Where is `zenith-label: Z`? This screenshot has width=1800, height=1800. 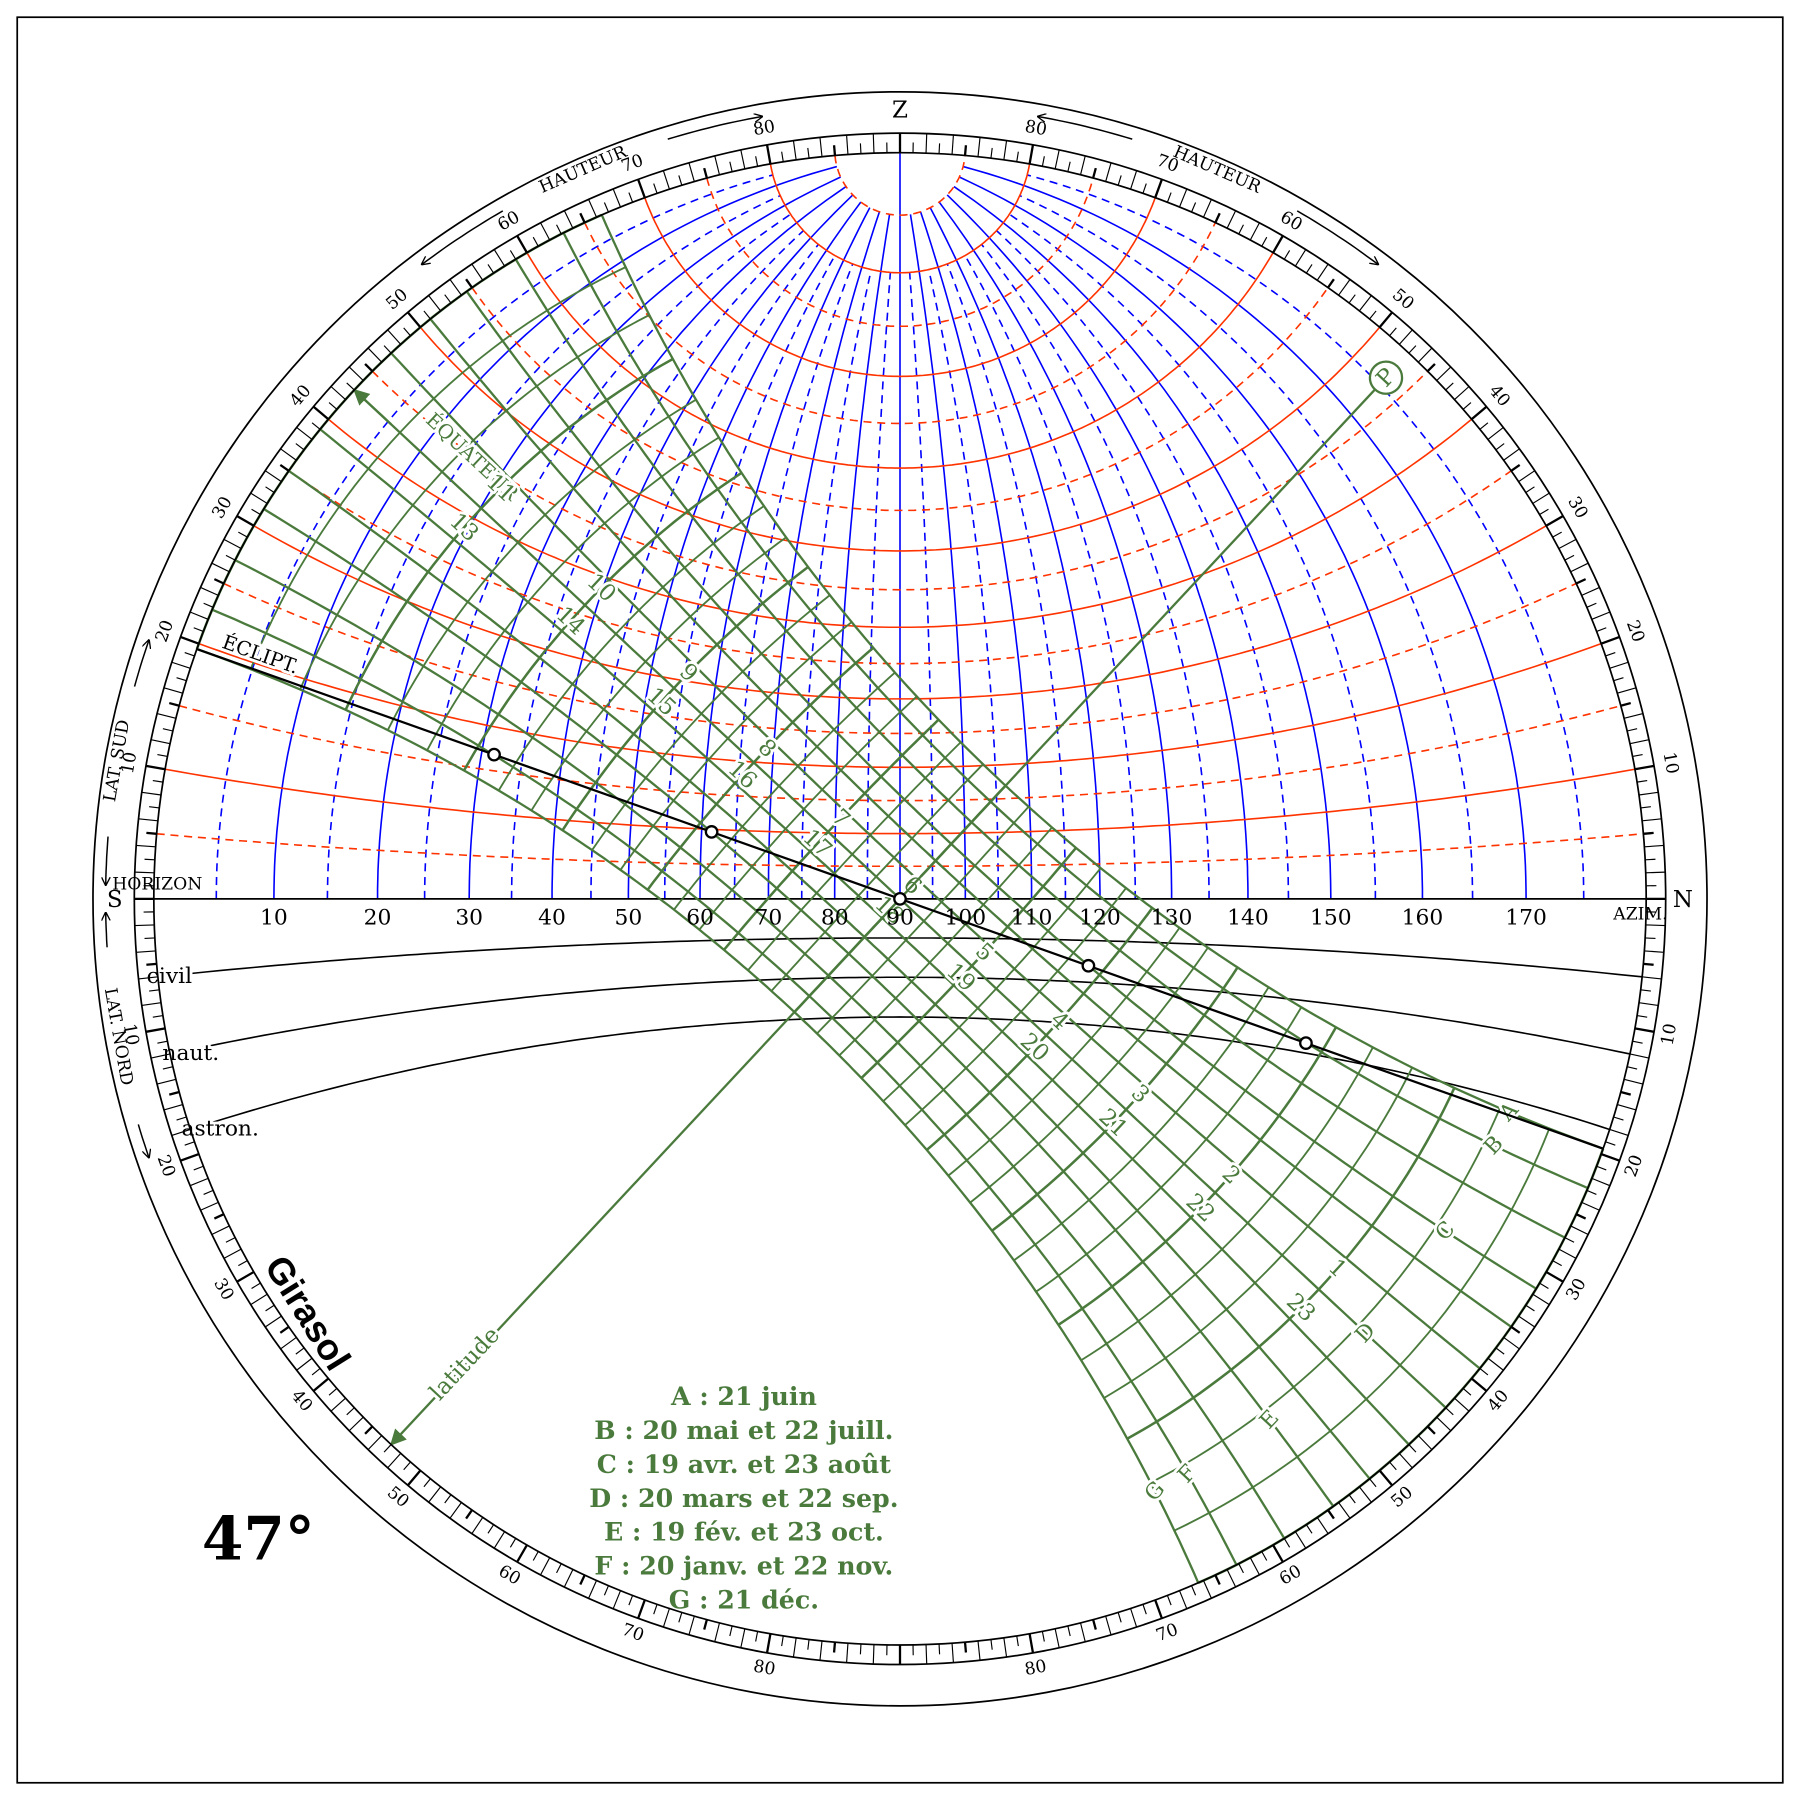 zenith-label: Z is located at coordinates (900, 110).